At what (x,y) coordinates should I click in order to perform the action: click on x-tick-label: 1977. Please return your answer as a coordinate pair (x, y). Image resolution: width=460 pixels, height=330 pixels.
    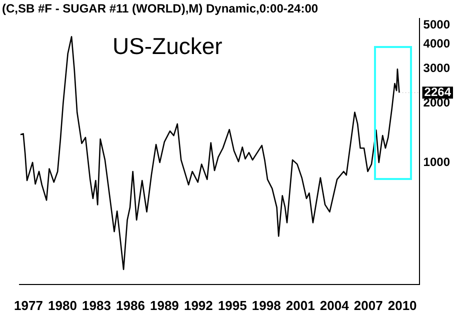
    Looking at the image, I should click on (28, 305).